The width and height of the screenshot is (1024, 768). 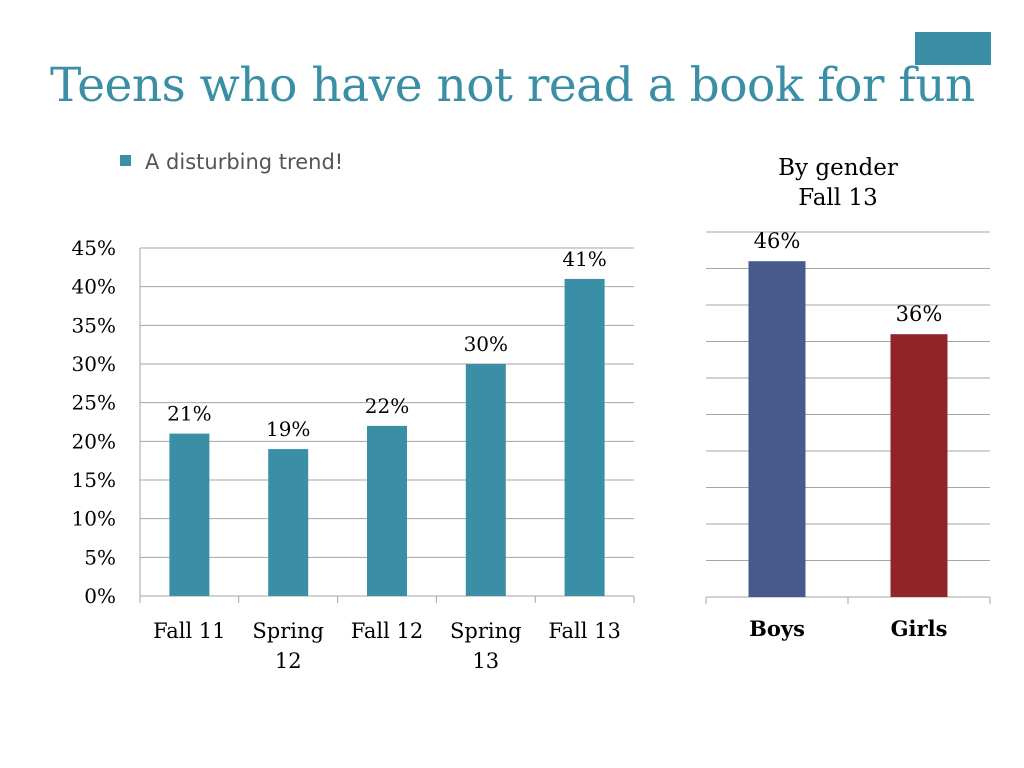 What do you see at coordinates (838, 168) in the screenshot?
I see `chart-title: By gender` at bounding box center [838, 168].